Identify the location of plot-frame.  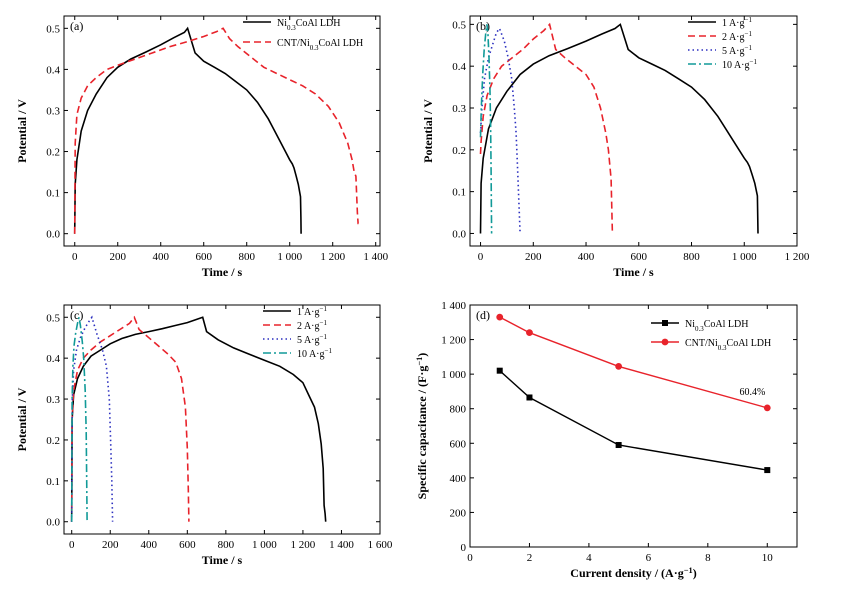
(222, 131).